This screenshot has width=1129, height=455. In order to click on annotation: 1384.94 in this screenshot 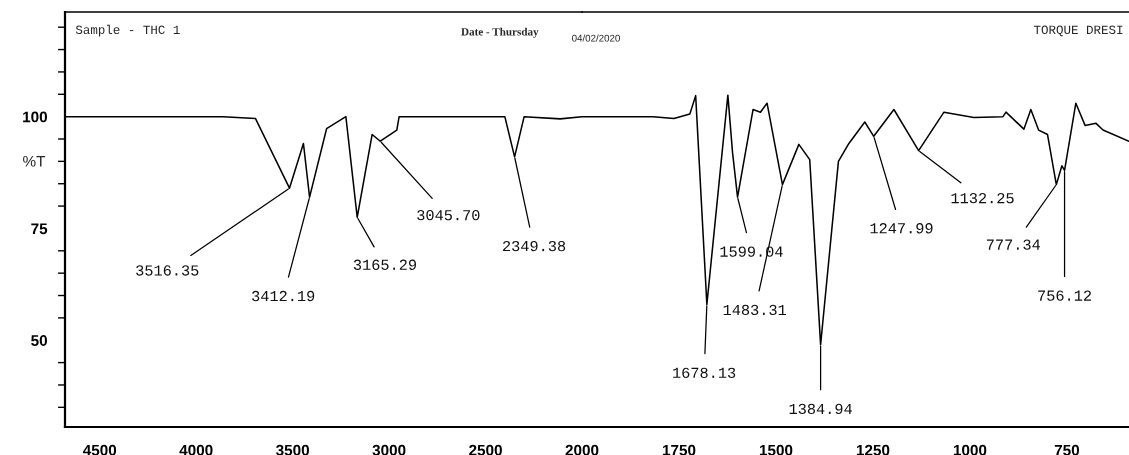, I will do `click(820, 409)`.